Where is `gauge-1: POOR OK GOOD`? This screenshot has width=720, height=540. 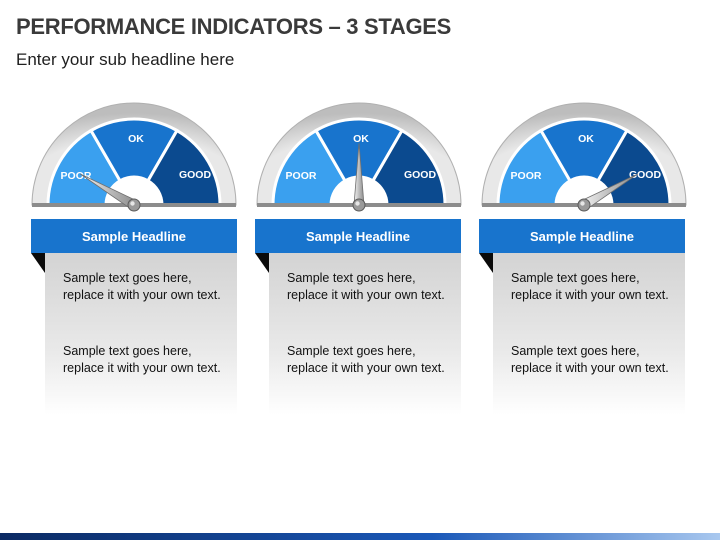
gauge-1: POOR OK GOOD is located at coordinates (134, 157).